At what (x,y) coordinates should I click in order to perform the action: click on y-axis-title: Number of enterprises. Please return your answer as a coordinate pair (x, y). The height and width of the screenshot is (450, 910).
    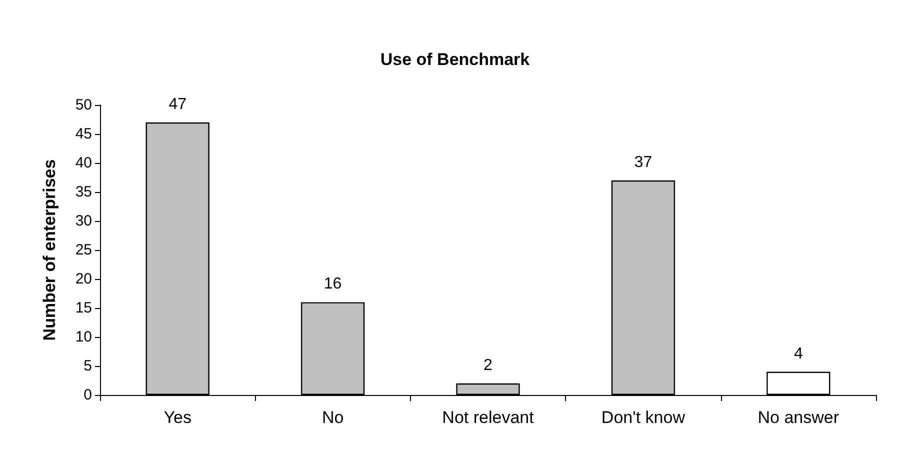
    Looking at the image, I should click on (49, 250).